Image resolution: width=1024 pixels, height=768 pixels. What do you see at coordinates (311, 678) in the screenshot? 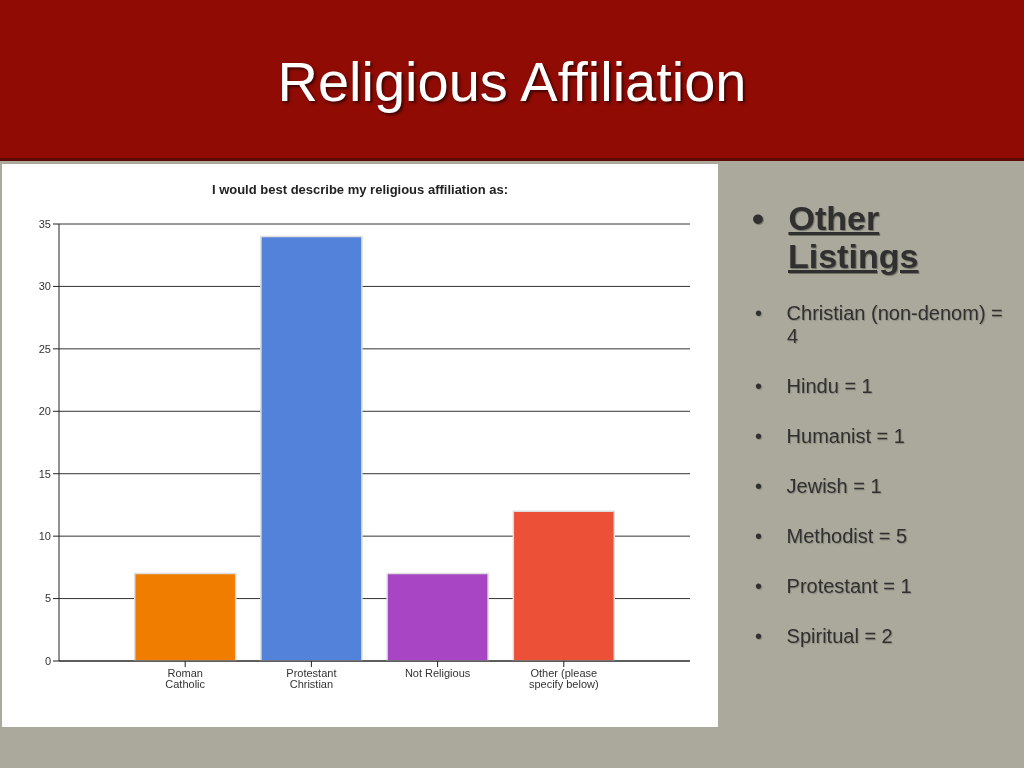
I see `x-tick-label: Protestant Christian` at bounding box center [311, 678].